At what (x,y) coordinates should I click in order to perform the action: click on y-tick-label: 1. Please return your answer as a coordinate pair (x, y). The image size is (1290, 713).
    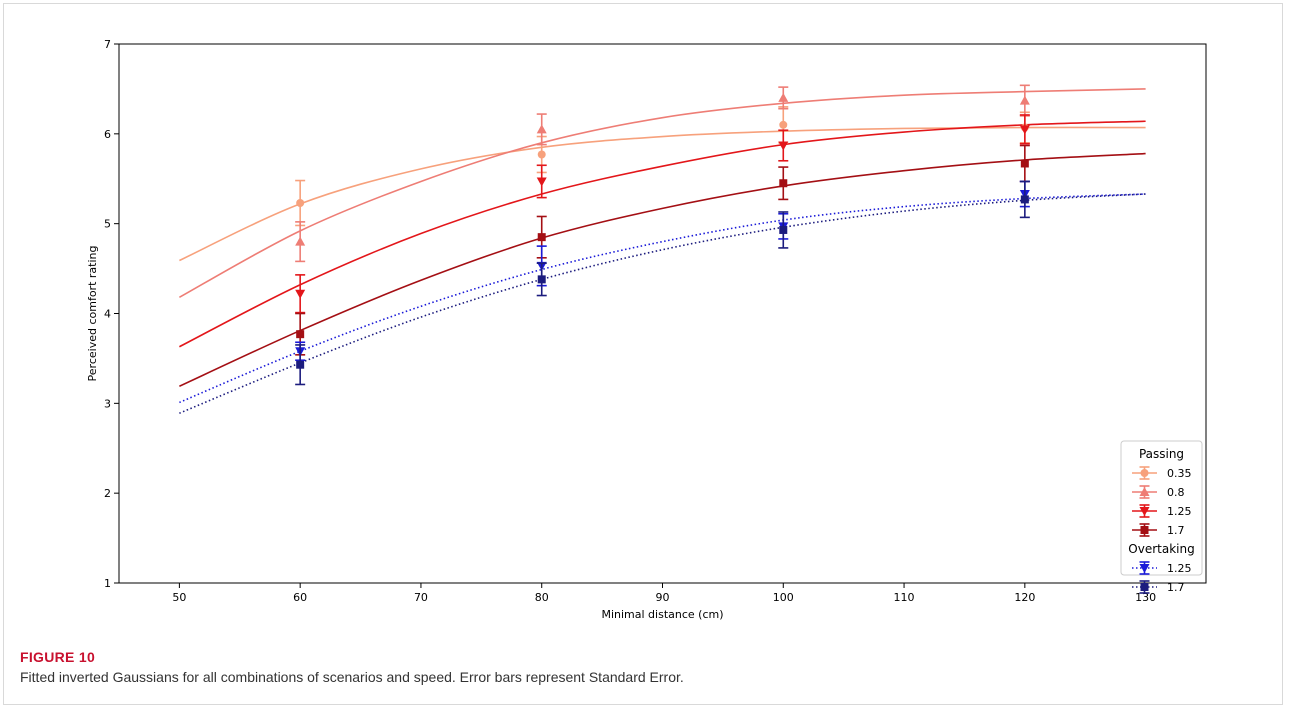
    Looking at the image, I should click on (107, 583).